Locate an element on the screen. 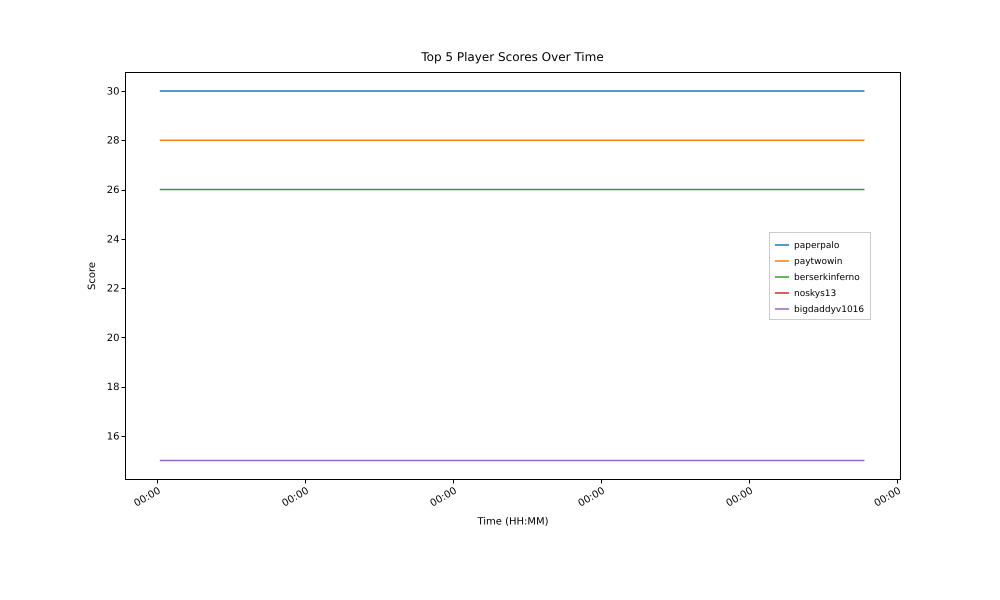 The height and width of the screenshot is (600, 1000). legend-label: bigdaddyv1016 is located at coordinates (829, 310).